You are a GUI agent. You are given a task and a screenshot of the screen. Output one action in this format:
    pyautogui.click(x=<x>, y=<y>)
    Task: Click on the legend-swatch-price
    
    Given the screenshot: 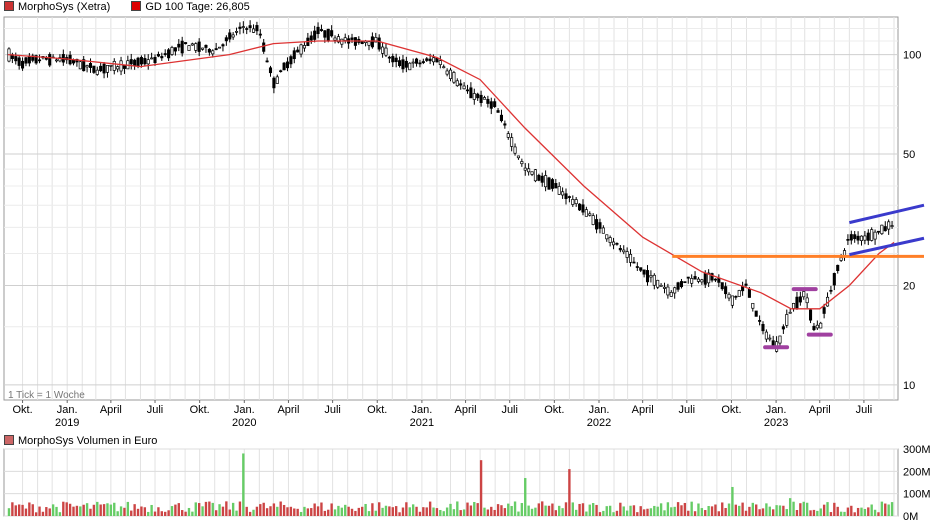 What is the action you would take?
    pyautogui.click(x=9, y=6)
    